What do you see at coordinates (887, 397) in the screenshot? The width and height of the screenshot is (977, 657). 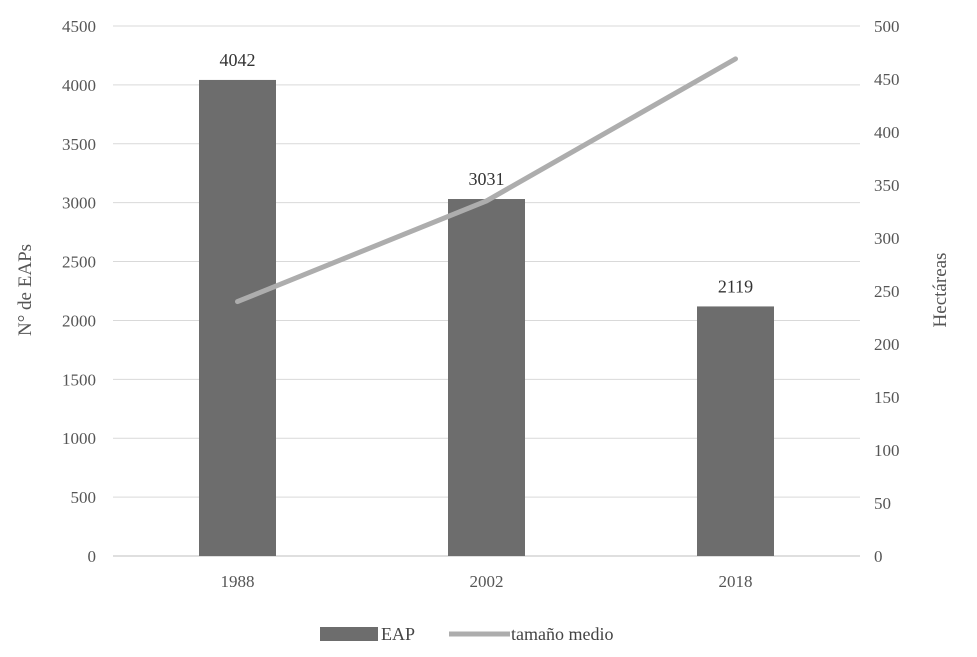 I see `right-axis-tick-label: 150` at bounding box center [887, 397].